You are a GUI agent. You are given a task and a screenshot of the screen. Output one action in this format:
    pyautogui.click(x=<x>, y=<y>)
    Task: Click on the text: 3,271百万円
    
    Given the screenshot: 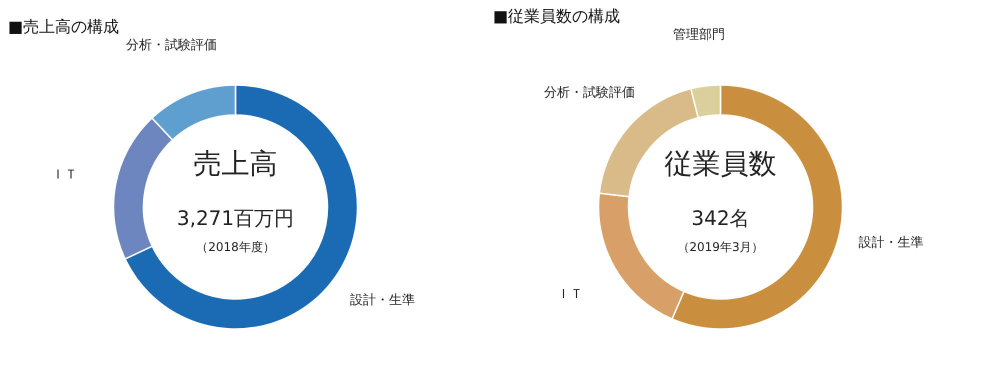 What is the action you would take?
    pyautogui.click(x=235, y=218)
    